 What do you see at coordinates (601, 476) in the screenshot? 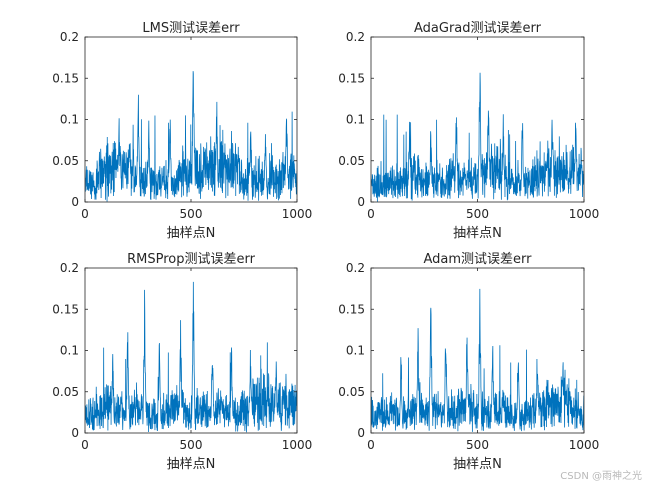
I see `watermark: CSDN @雨神之光` at bounding box center [601, 476].